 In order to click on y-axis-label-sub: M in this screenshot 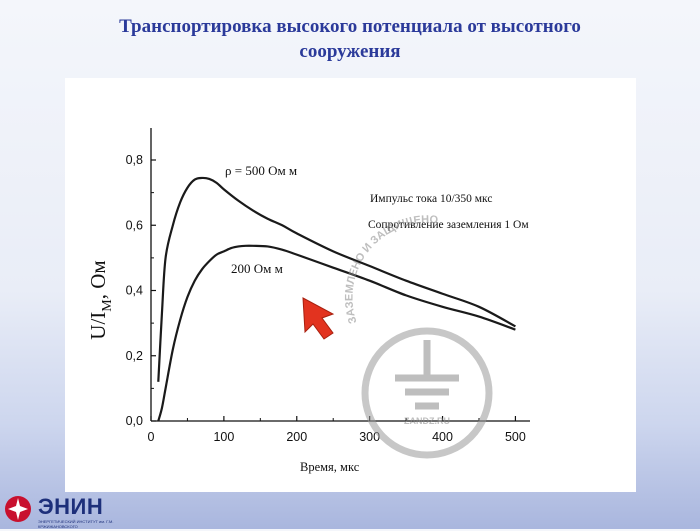, I will do `click(107, 305)`.